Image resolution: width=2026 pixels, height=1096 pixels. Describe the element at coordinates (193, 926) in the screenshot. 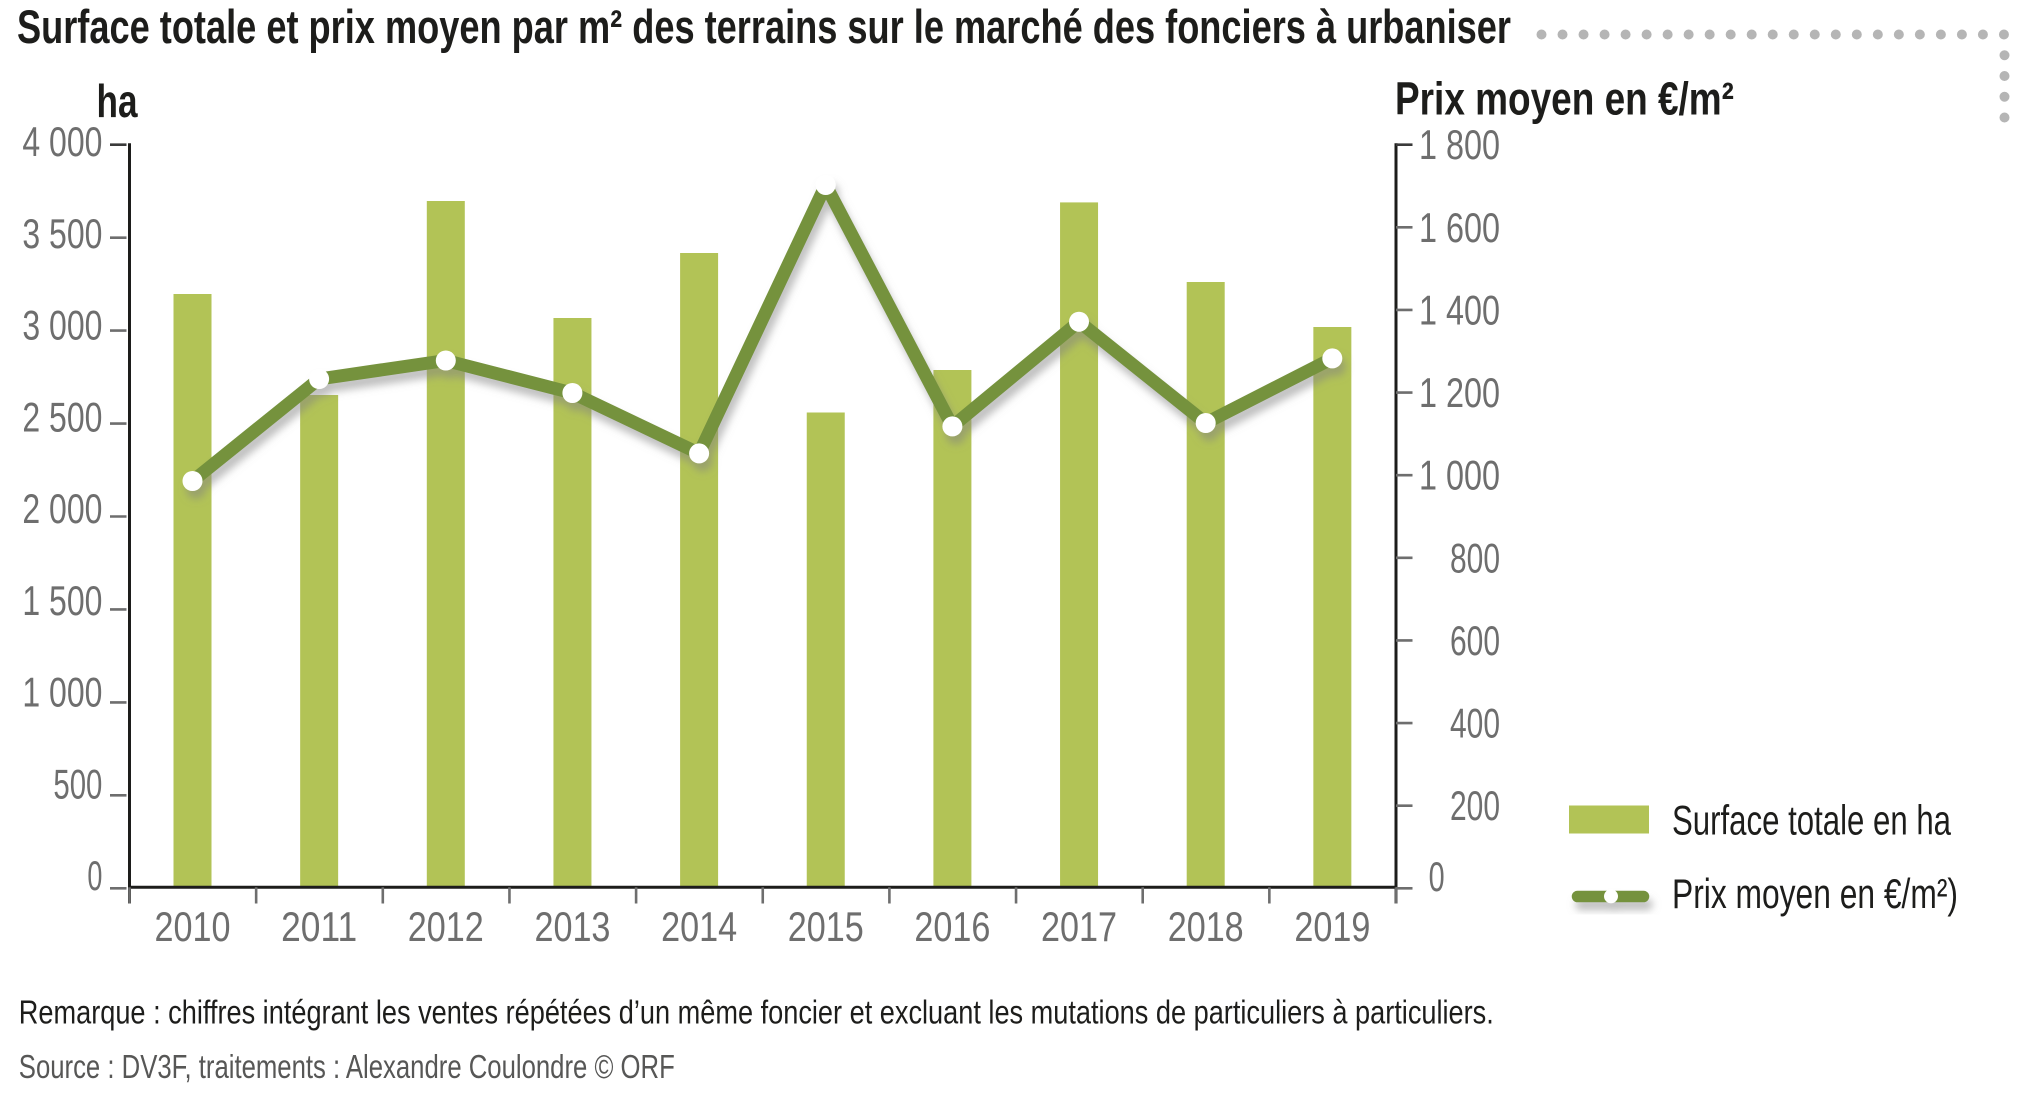

I see `svg-text: 2010` at that location.